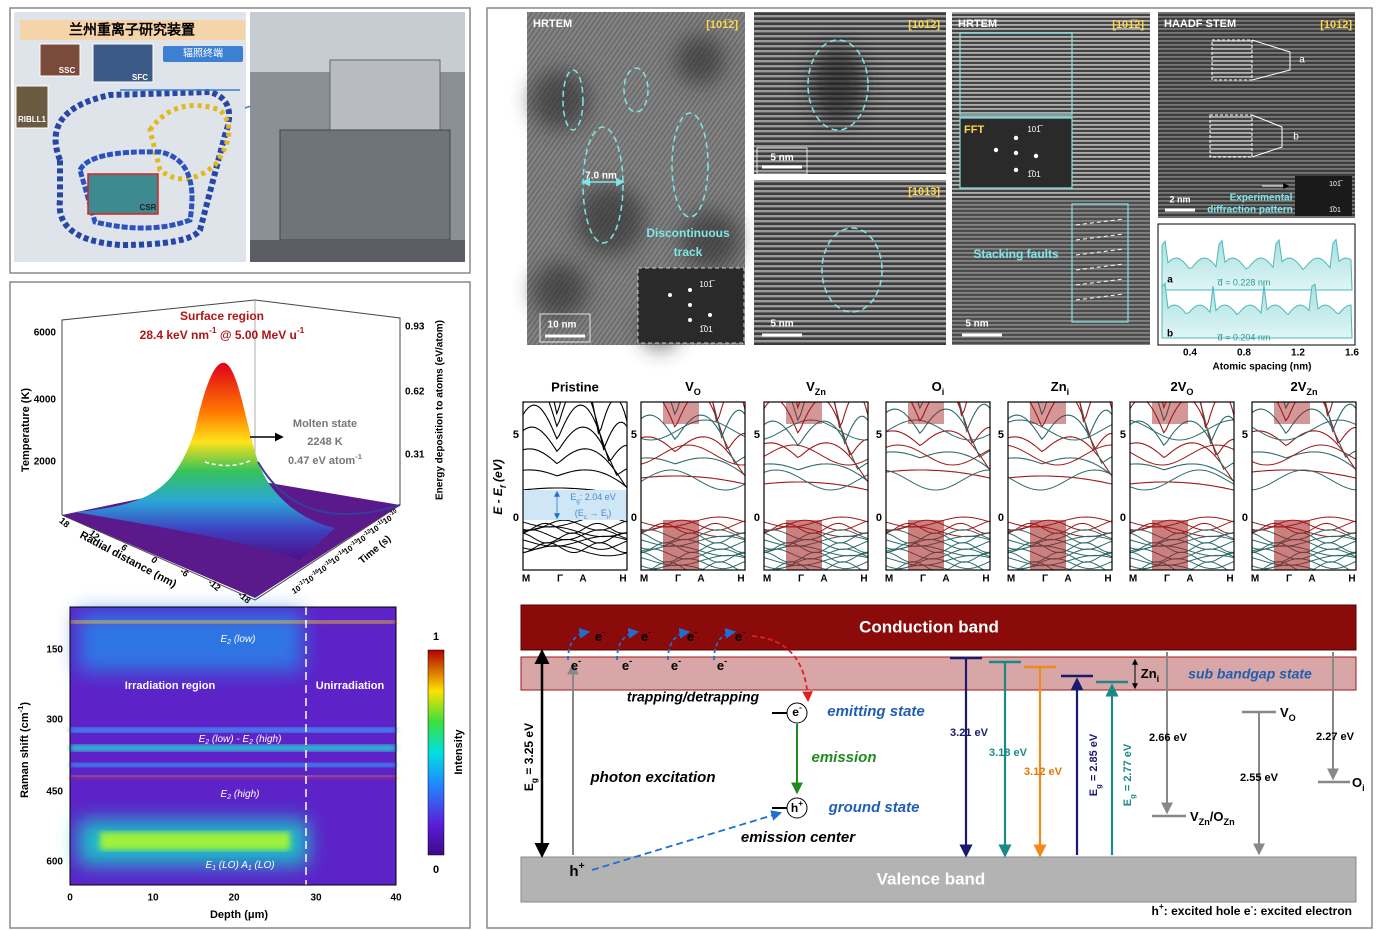 This screenshot has height=930, width=1380. What do you see at coordinates (459, 752) in the screenshot?
I see `axis-label: Intensity` at bounding box center [459, 752].